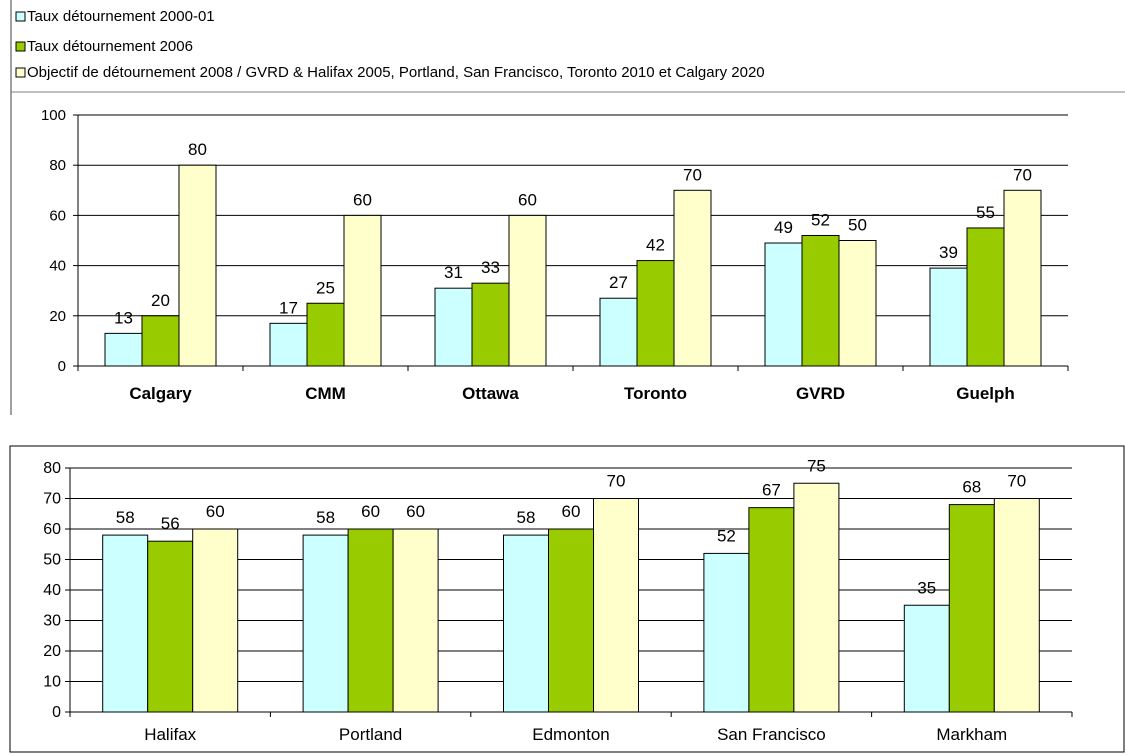  I want to click on y-tick-label: 10, so click(52, 682).